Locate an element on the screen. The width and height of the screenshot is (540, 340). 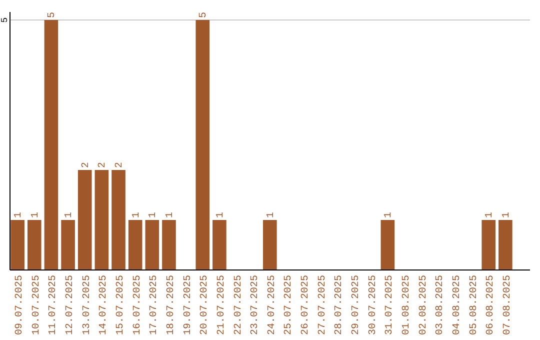
x-tick-label: 23.07.2025 is located at coordinates (256, 305).